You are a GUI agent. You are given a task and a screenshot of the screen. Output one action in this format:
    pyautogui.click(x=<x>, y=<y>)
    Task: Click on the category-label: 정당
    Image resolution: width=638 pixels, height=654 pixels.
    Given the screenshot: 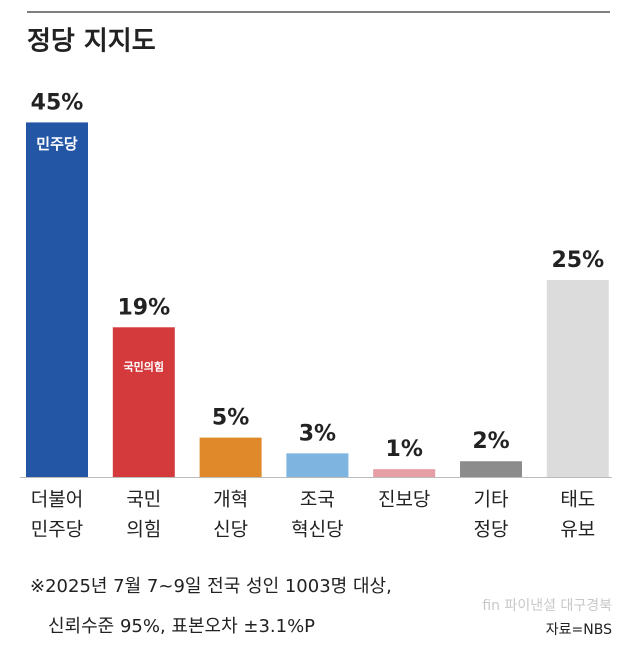 What is the action you would take?
    pyautogui.click(x=491, y=530)
    